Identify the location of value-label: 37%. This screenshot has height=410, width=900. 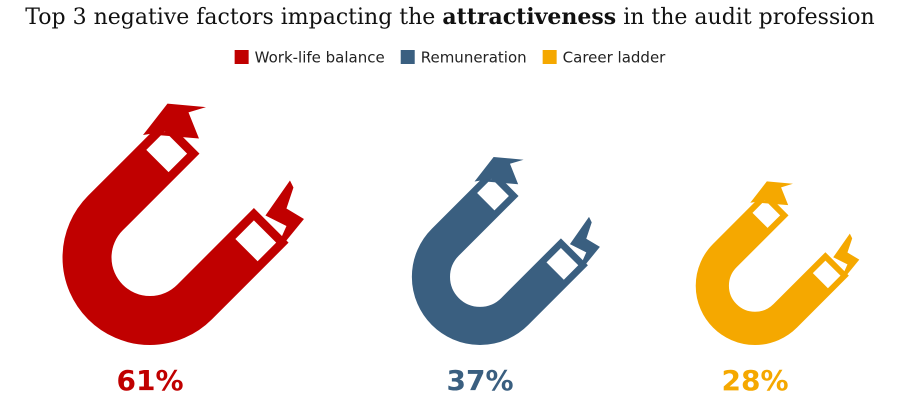
(479, 380).